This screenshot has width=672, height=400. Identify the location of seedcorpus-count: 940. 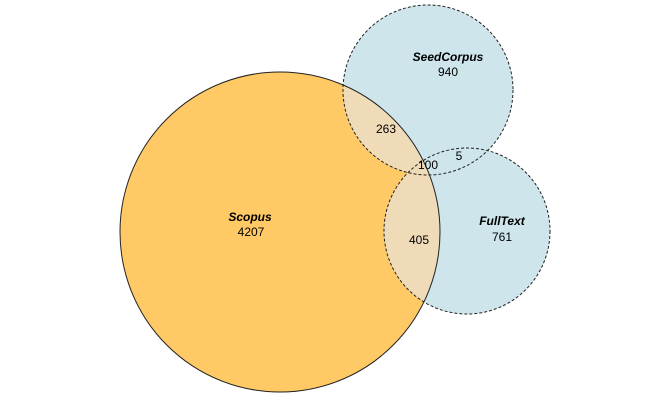
(448, 72).